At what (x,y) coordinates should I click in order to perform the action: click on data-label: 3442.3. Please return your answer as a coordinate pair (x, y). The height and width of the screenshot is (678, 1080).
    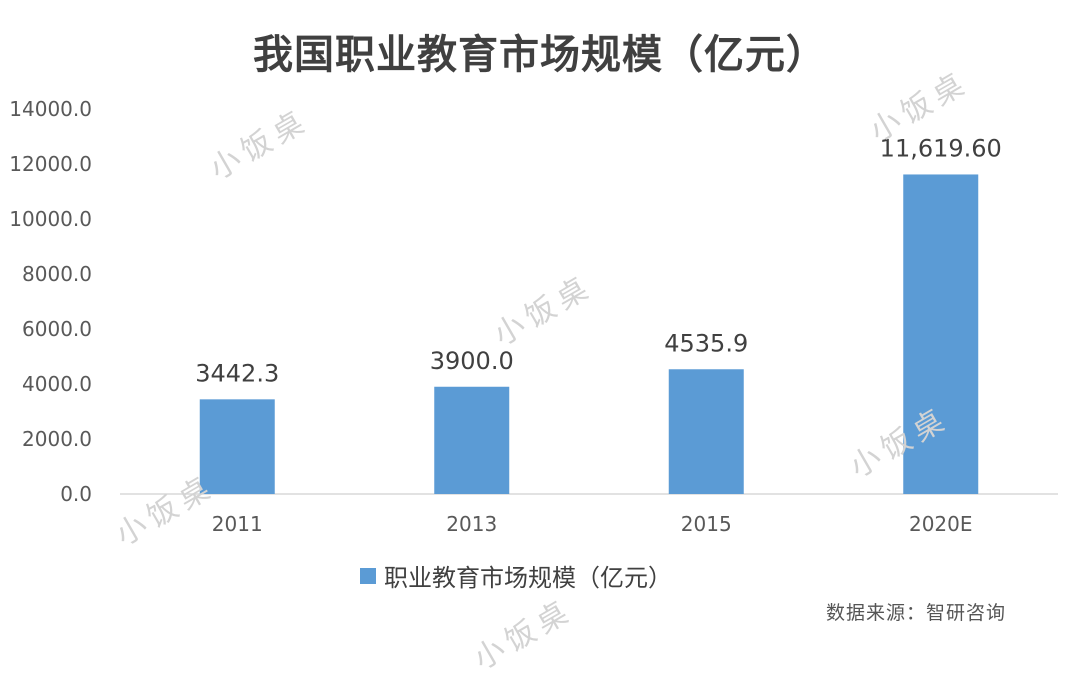
    Looking at the image, I should click on (237, 373).